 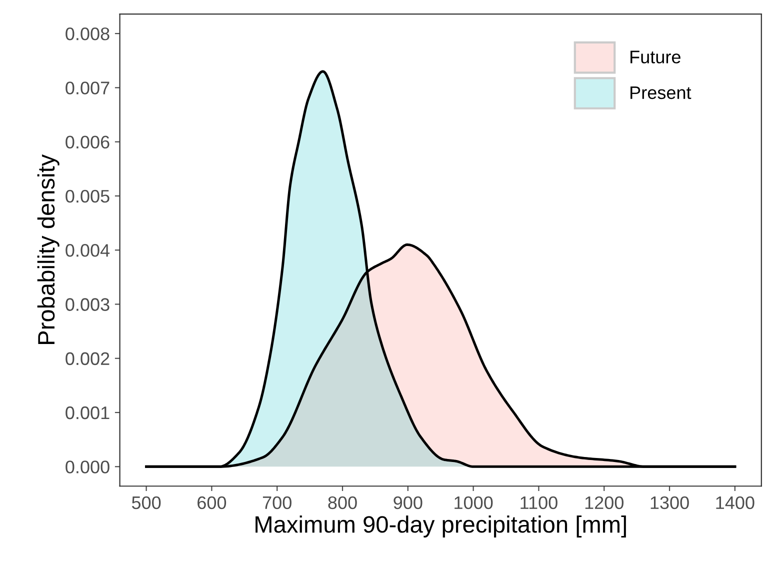 I want to click on y-tick-label: 0.007, so click(x=88, y=88).